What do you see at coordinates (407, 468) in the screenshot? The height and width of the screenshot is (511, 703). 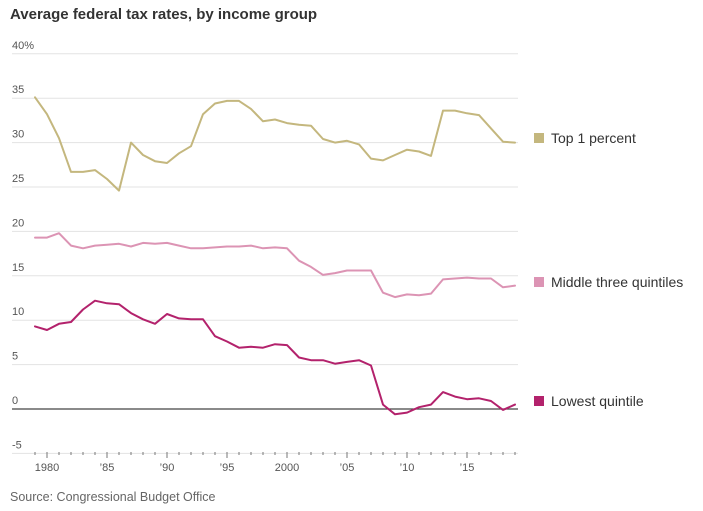 I see `x-tick-label: ’10` at bounding box center [407, 468].